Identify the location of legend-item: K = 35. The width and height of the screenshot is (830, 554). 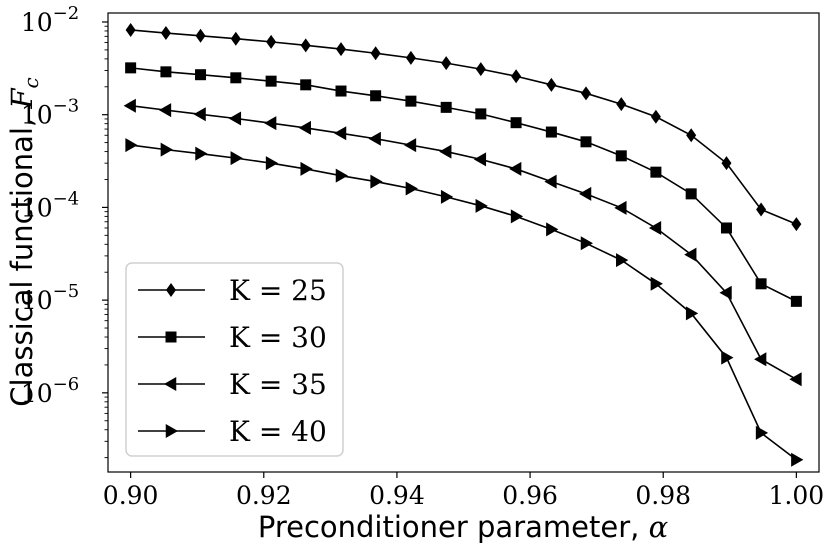
(232, 384).